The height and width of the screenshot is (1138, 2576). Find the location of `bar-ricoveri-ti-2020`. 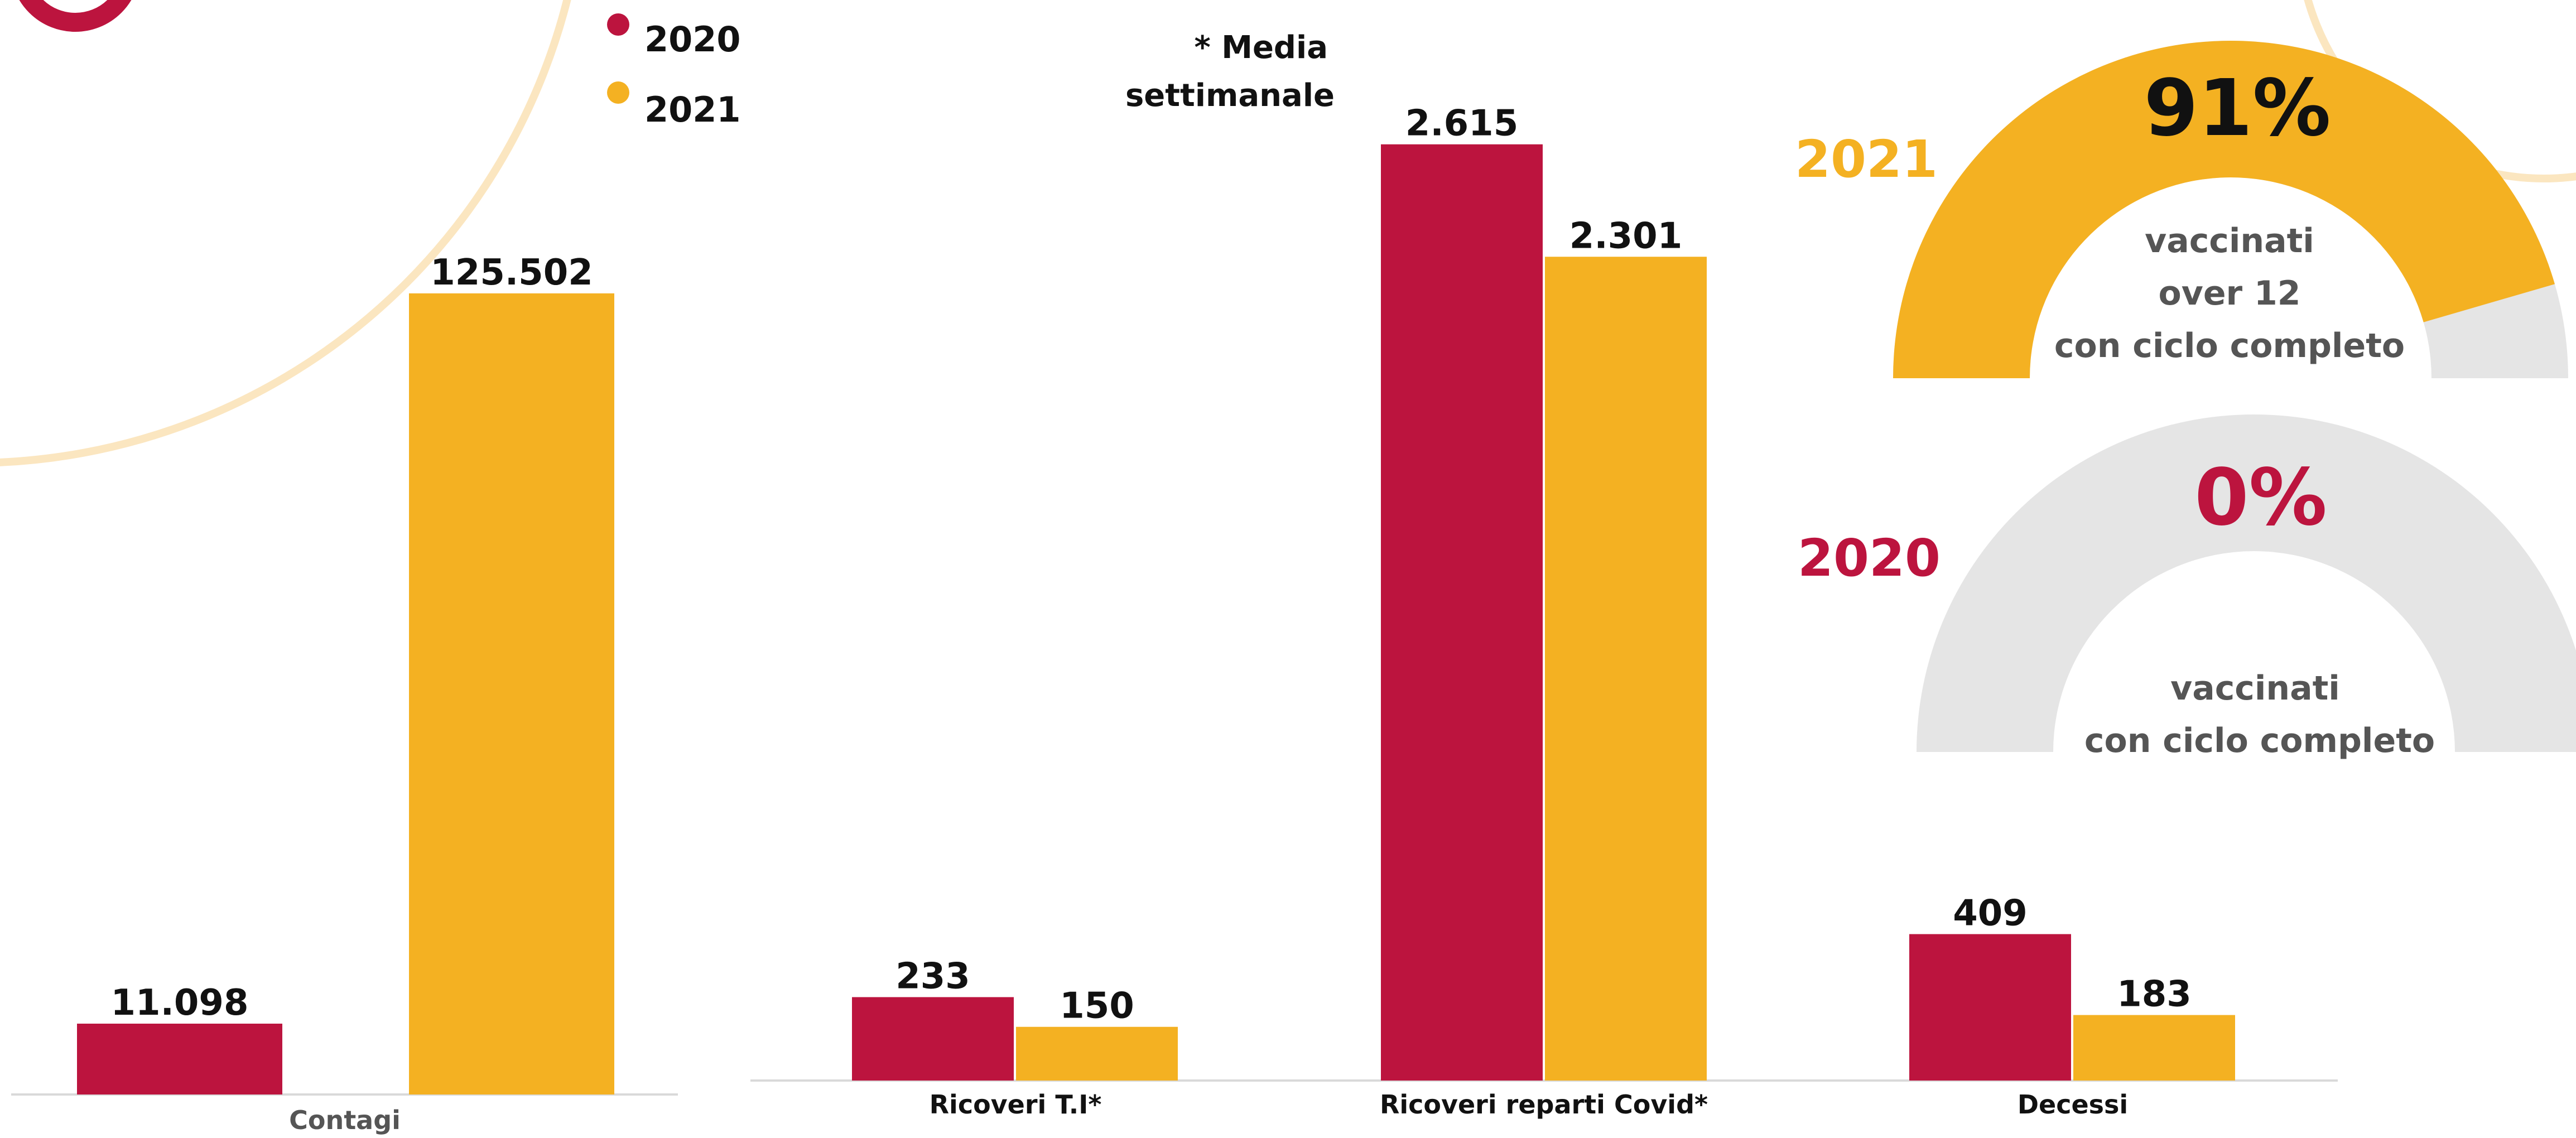

bar-ricoveri-ti-2020 is located at coordinates (933, 1039).